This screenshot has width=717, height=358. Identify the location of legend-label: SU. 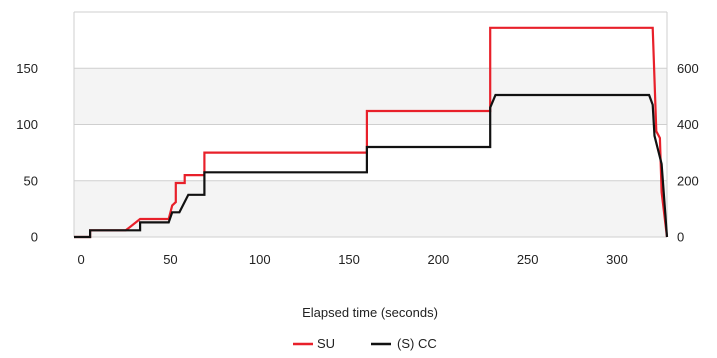
(326, 343).